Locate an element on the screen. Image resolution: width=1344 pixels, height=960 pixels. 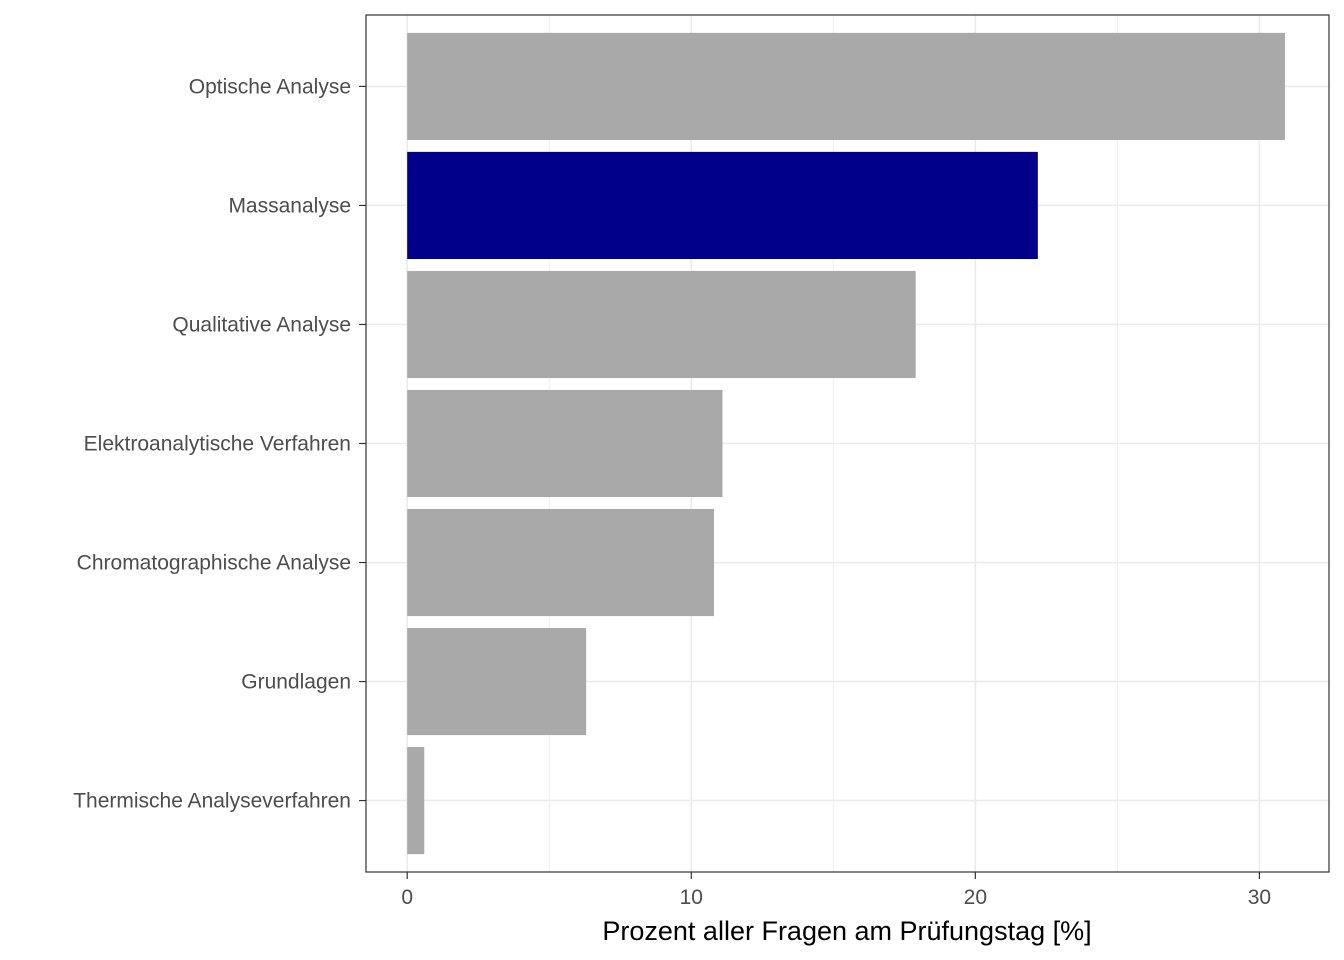
bar-elektroanalytische-verfahren is located at coordinates (565, 443).